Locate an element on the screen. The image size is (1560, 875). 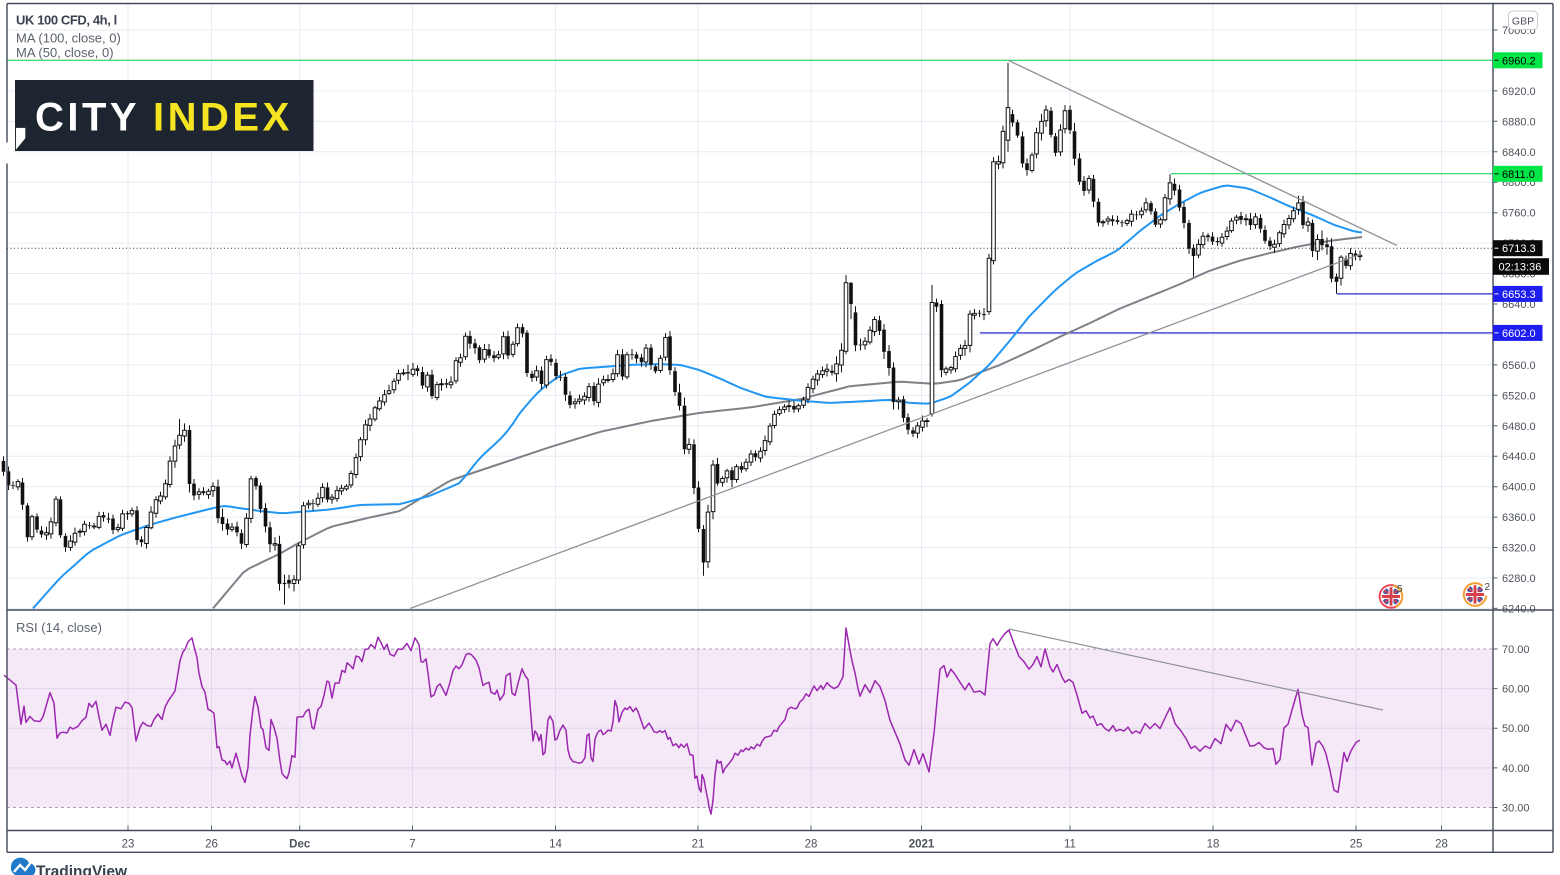
svg-text: 6440.0 is located at coordinates (1519, 457).